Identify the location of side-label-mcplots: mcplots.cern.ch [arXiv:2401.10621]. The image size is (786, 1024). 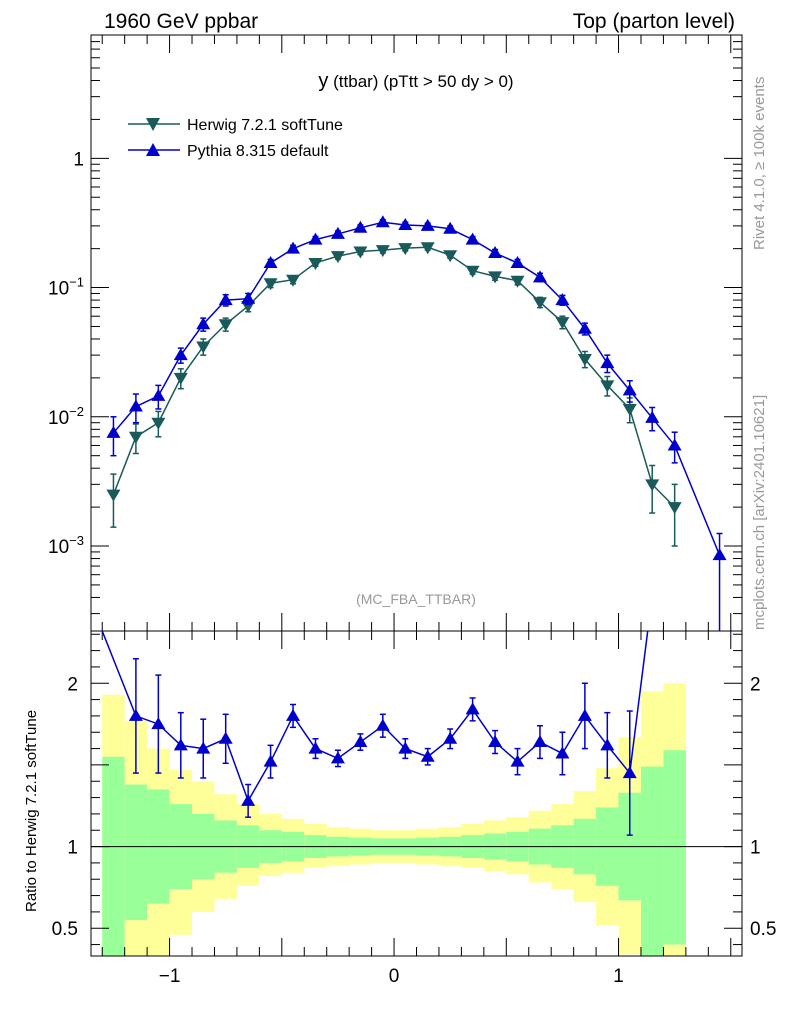
(759, 512).